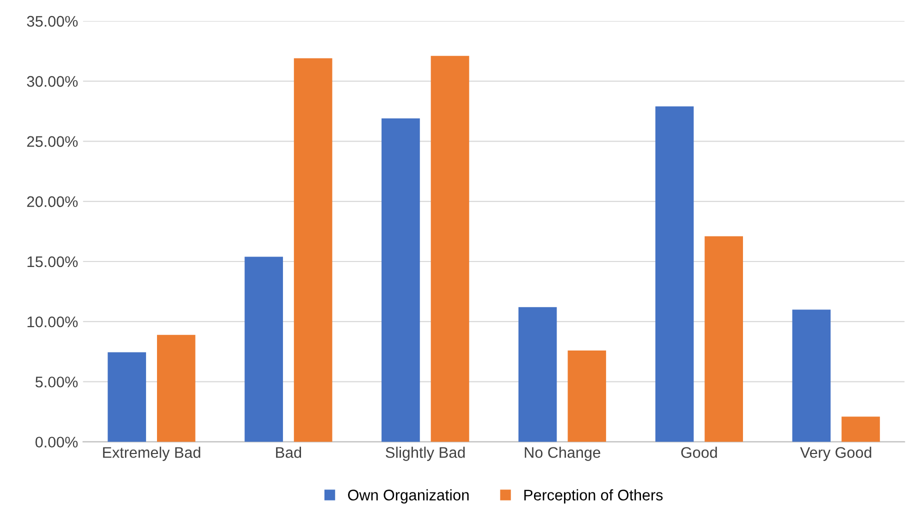 This screenshot has height=526, width=923. Describe the element at coordinates (699, 452) in the screenshot. I see `x-tick-label: Good` at that location.